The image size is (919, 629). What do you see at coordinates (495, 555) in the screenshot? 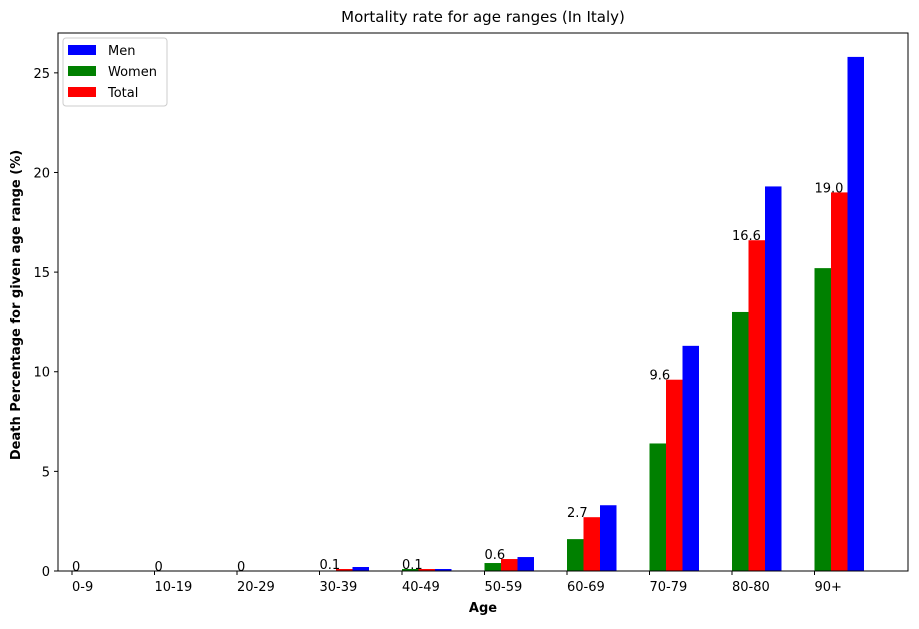
I see `data-label: 0.6` at bounding box center [495, 555].